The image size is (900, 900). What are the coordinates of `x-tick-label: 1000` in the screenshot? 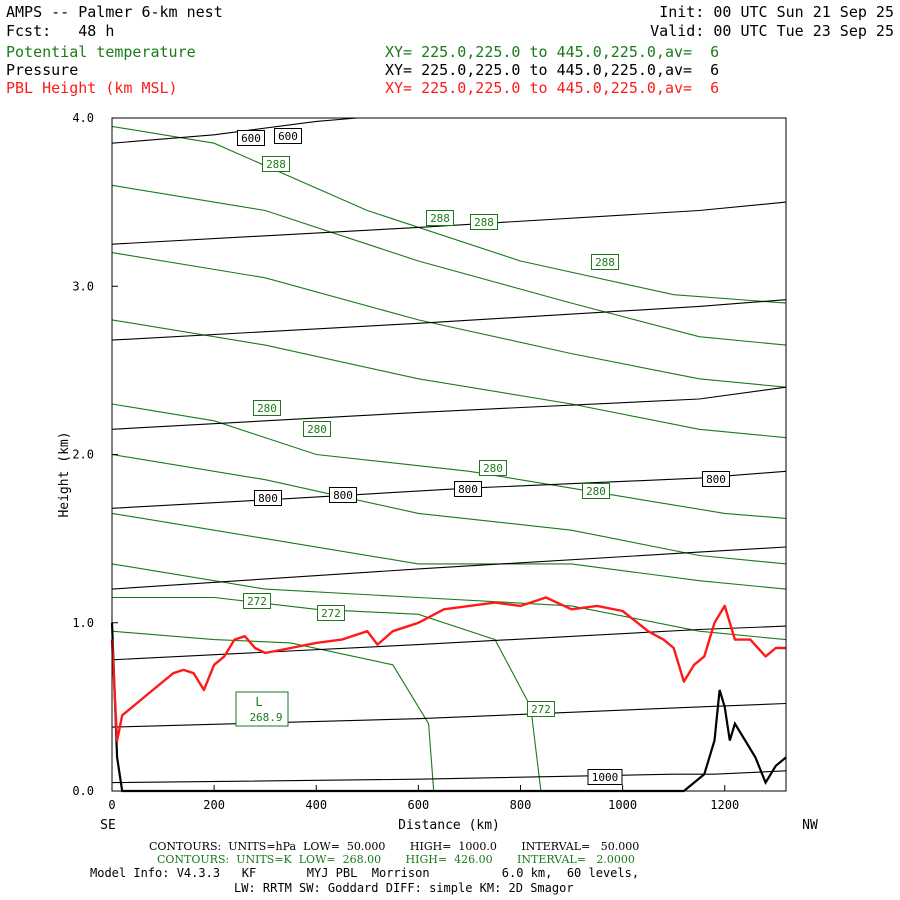 It's located at (622, 805).